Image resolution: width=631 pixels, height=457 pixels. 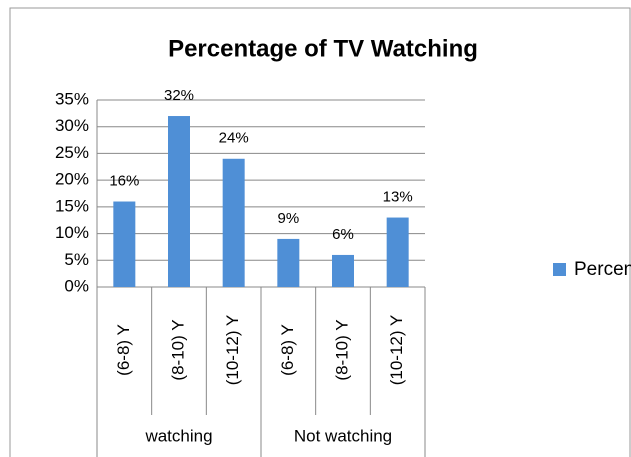 I want to click on group-label: watching, so click(x=178, y=435).